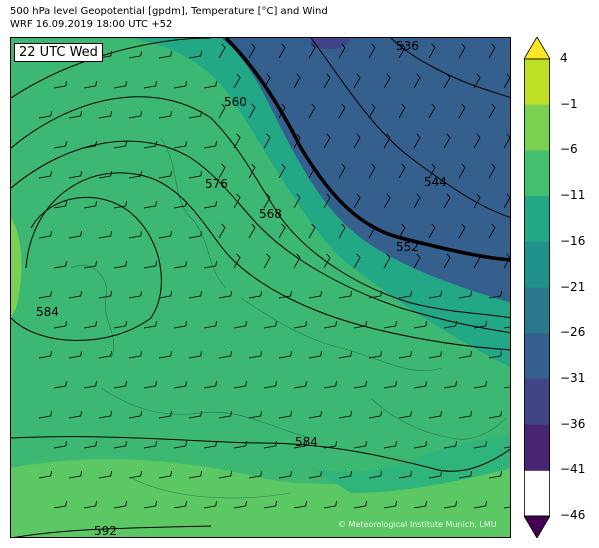  What do you see at coordinates (537, 287) in the screenshot?
I see `temperature-colorbar` at bounding box center [537, 287].